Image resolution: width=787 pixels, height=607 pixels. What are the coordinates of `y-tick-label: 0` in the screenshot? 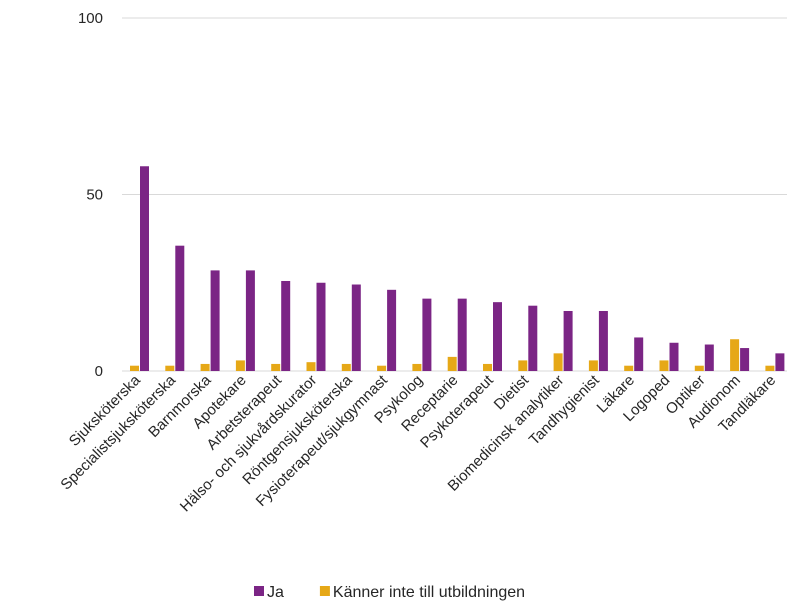 It's located at (99, 371).